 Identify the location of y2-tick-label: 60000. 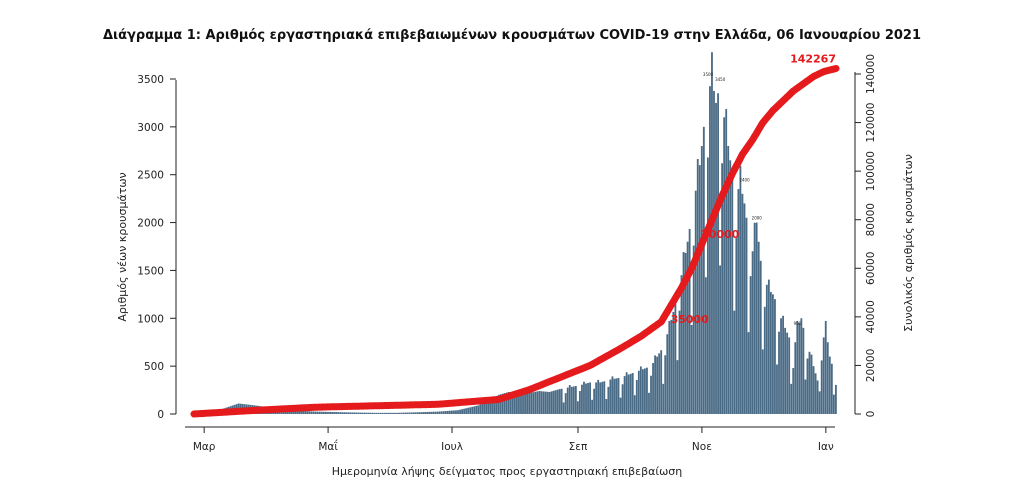
(871, 268).